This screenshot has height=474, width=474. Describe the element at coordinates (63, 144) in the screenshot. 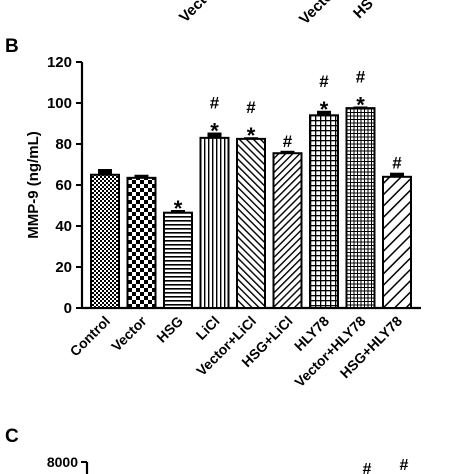

I see `y-tick-label: 80` at that location.